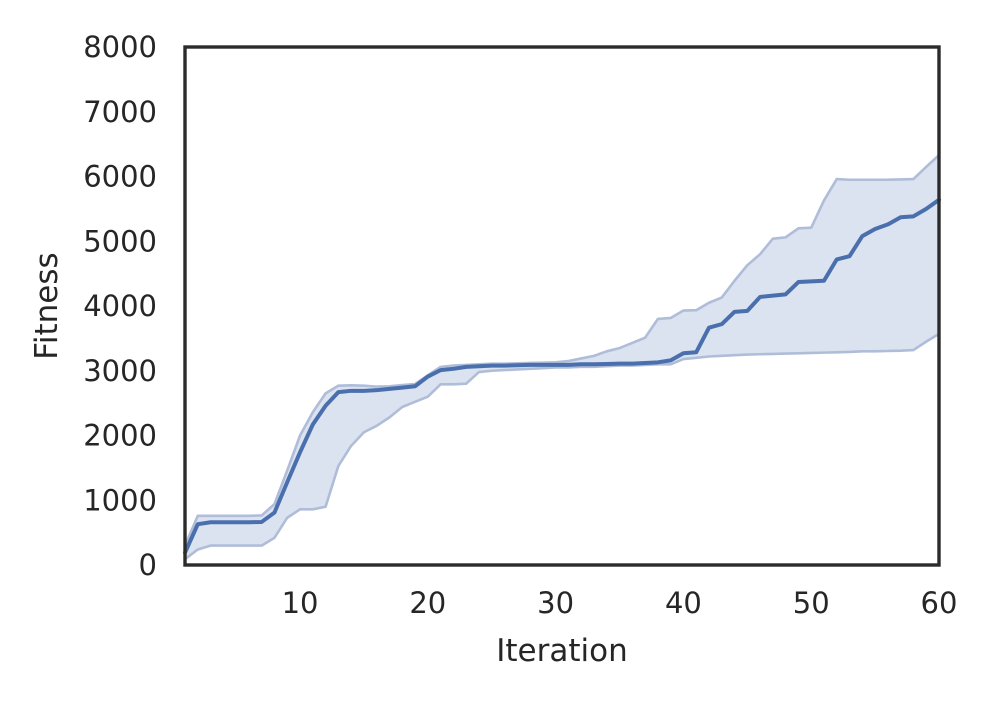 The height and width of the screenshot is (706, 995). What do you see at coordinates (120, 112) in the screenshot?
I see `y-tick-label: 7000` at bounding box center [120, 112].